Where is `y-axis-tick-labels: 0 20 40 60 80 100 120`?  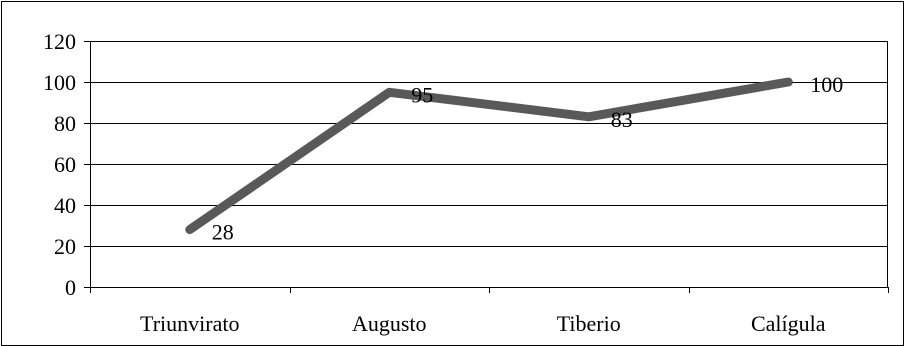
y-axis-tick-labels: 0 20 40 60 80 100 120 is located at coordinates (59, 164).